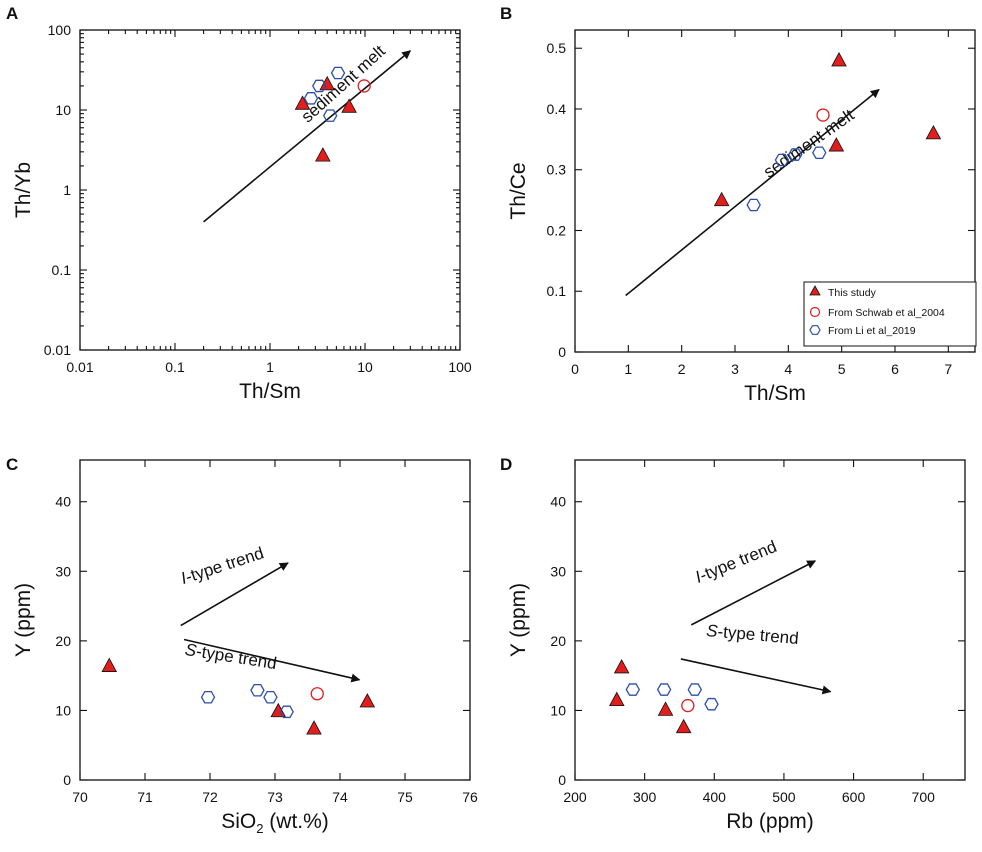 The width and height of the screenshot is (982, 852). Describe the element at coordinates (275, 823) in the screenshot. I see `x-axis-title: SiO2 (wt.%)` at that location.